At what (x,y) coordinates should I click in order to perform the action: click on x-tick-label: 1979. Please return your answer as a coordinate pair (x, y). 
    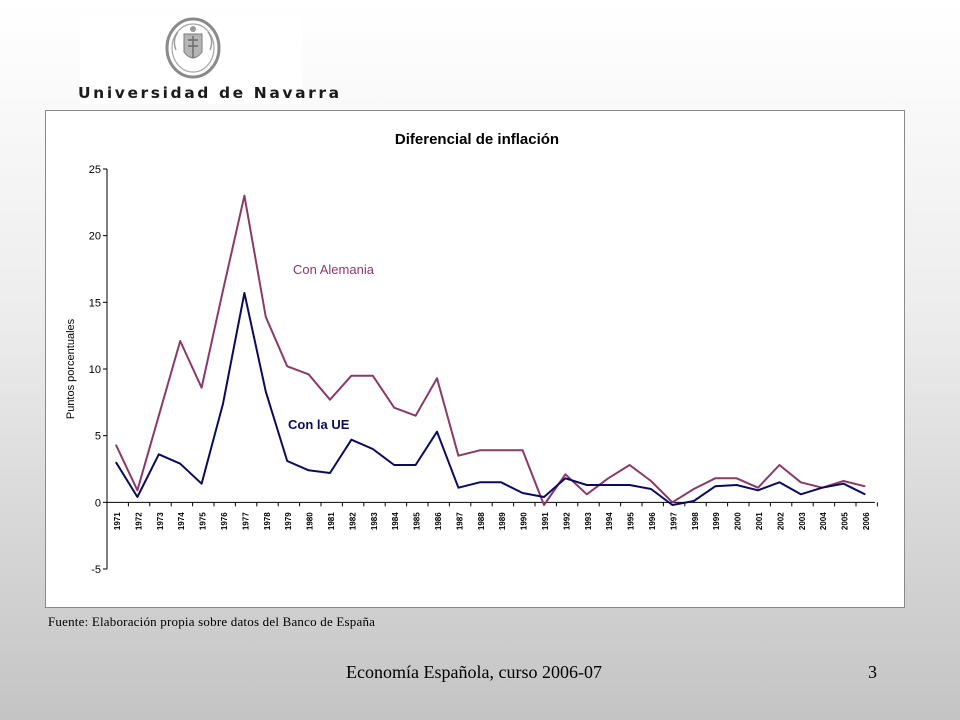
    Looking at the image, I should click on (288, 521).